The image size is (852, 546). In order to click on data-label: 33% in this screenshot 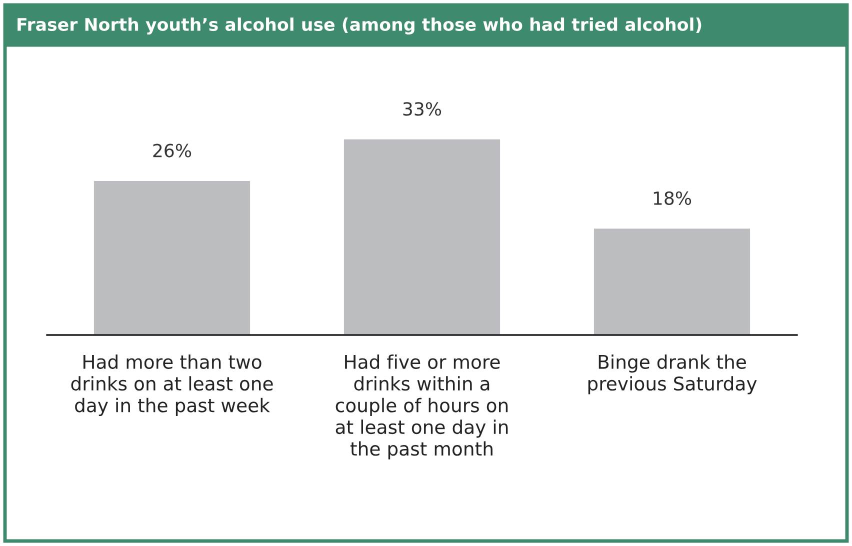, I will do `click(422, 109)`.